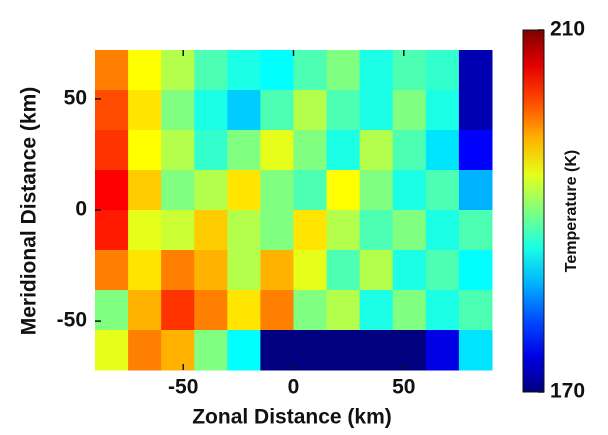  What do you see at coordinates (567, 29) in the screenshot?
I see `colorbar-tick-label: 210` at bounding box center [567, 29].